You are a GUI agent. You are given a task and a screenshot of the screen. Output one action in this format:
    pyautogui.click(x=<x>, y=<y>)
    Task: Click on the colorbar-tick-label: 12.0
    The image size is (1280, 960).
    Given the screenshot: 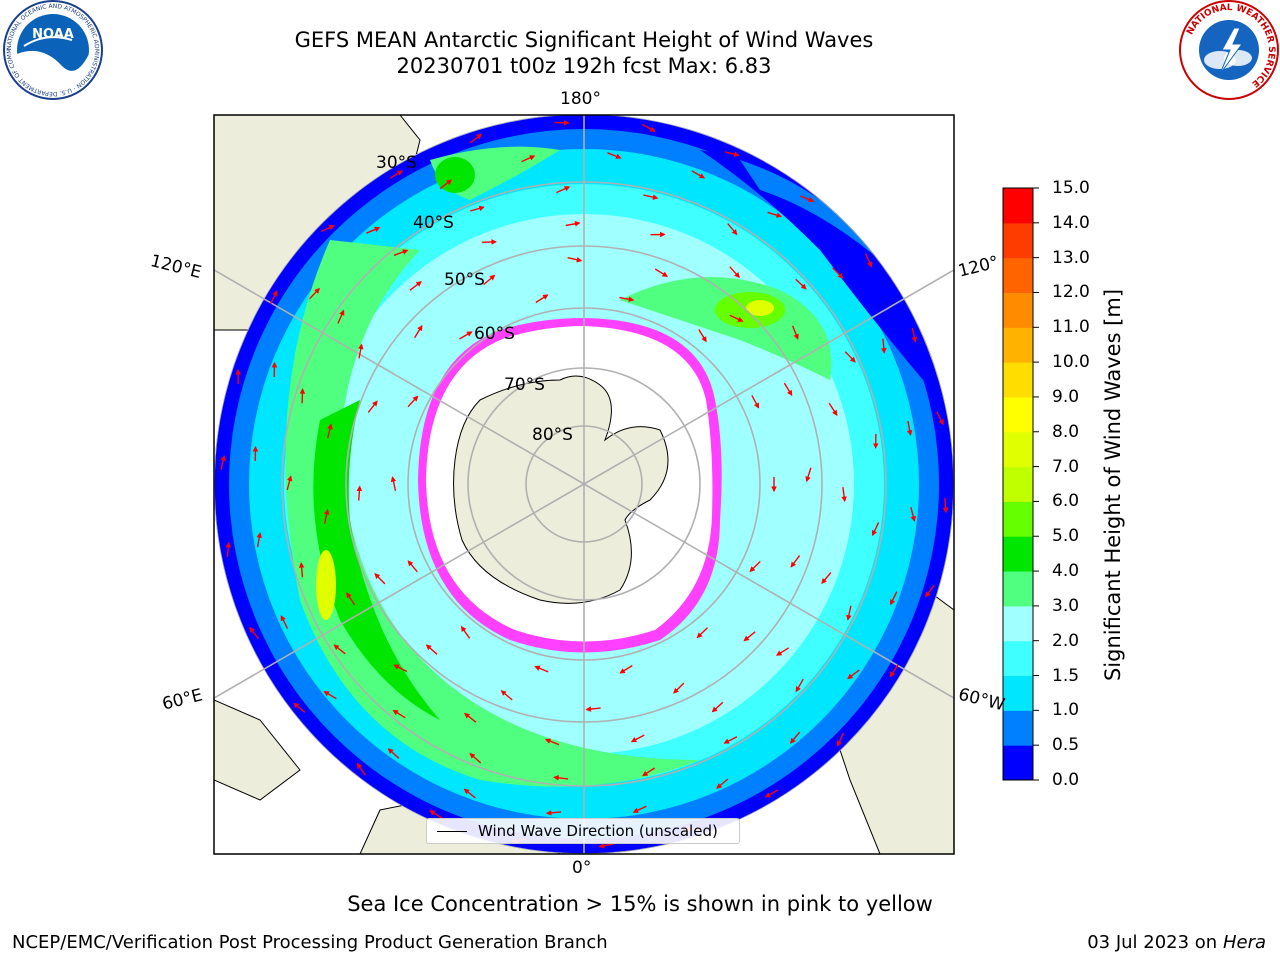 What is the action you would take?
    pyautogui.click(x=1071, y=292)
    